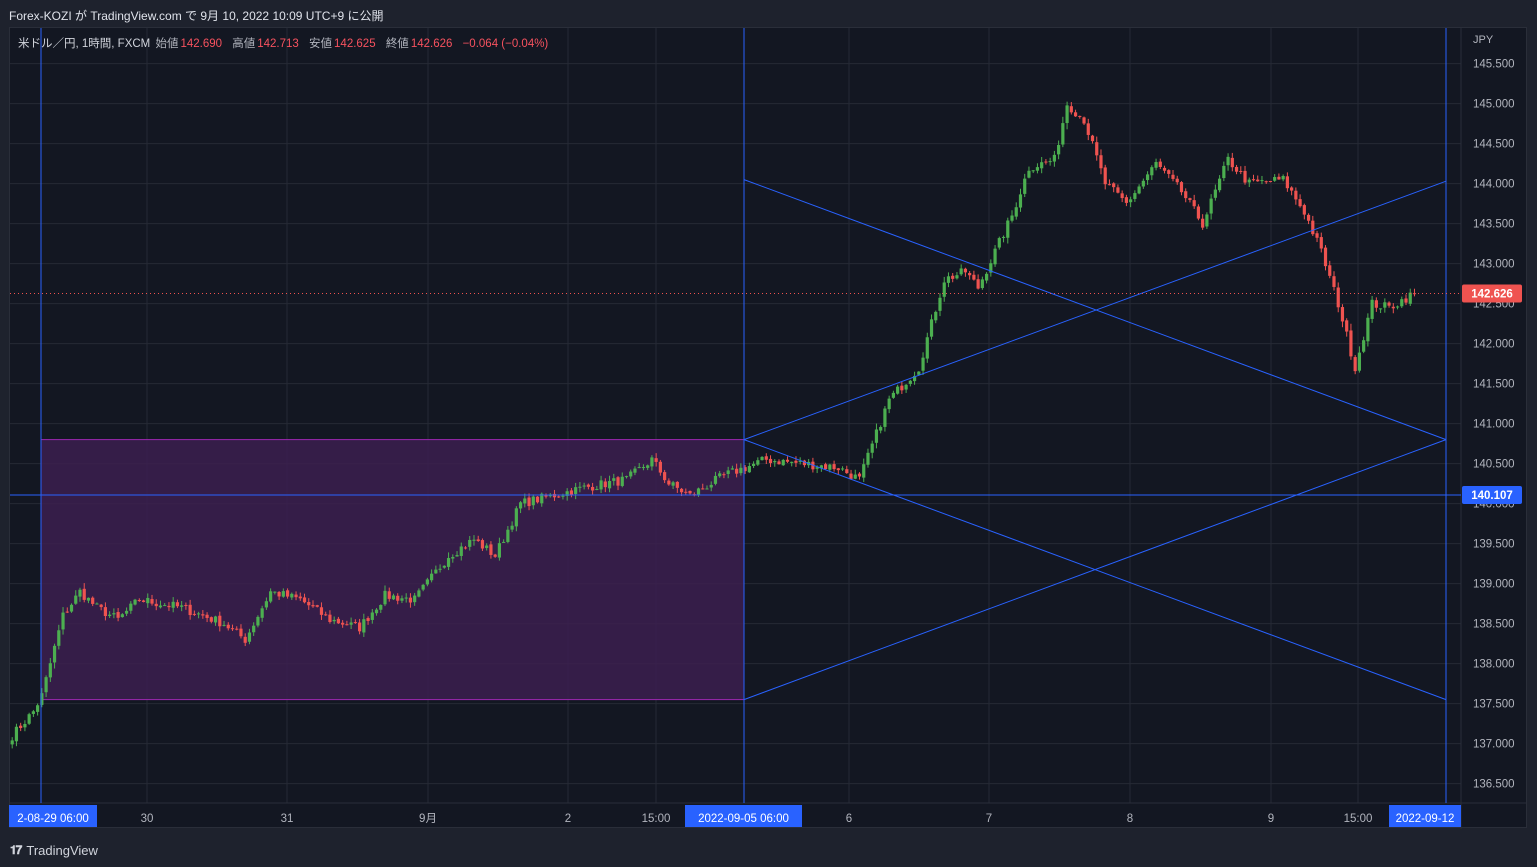 The width and height of the screenshot is (1537, 867). Describe the element at coordinates (1494, 745) in the screenshot. I see `price-tick-label: 137.000` at that location.